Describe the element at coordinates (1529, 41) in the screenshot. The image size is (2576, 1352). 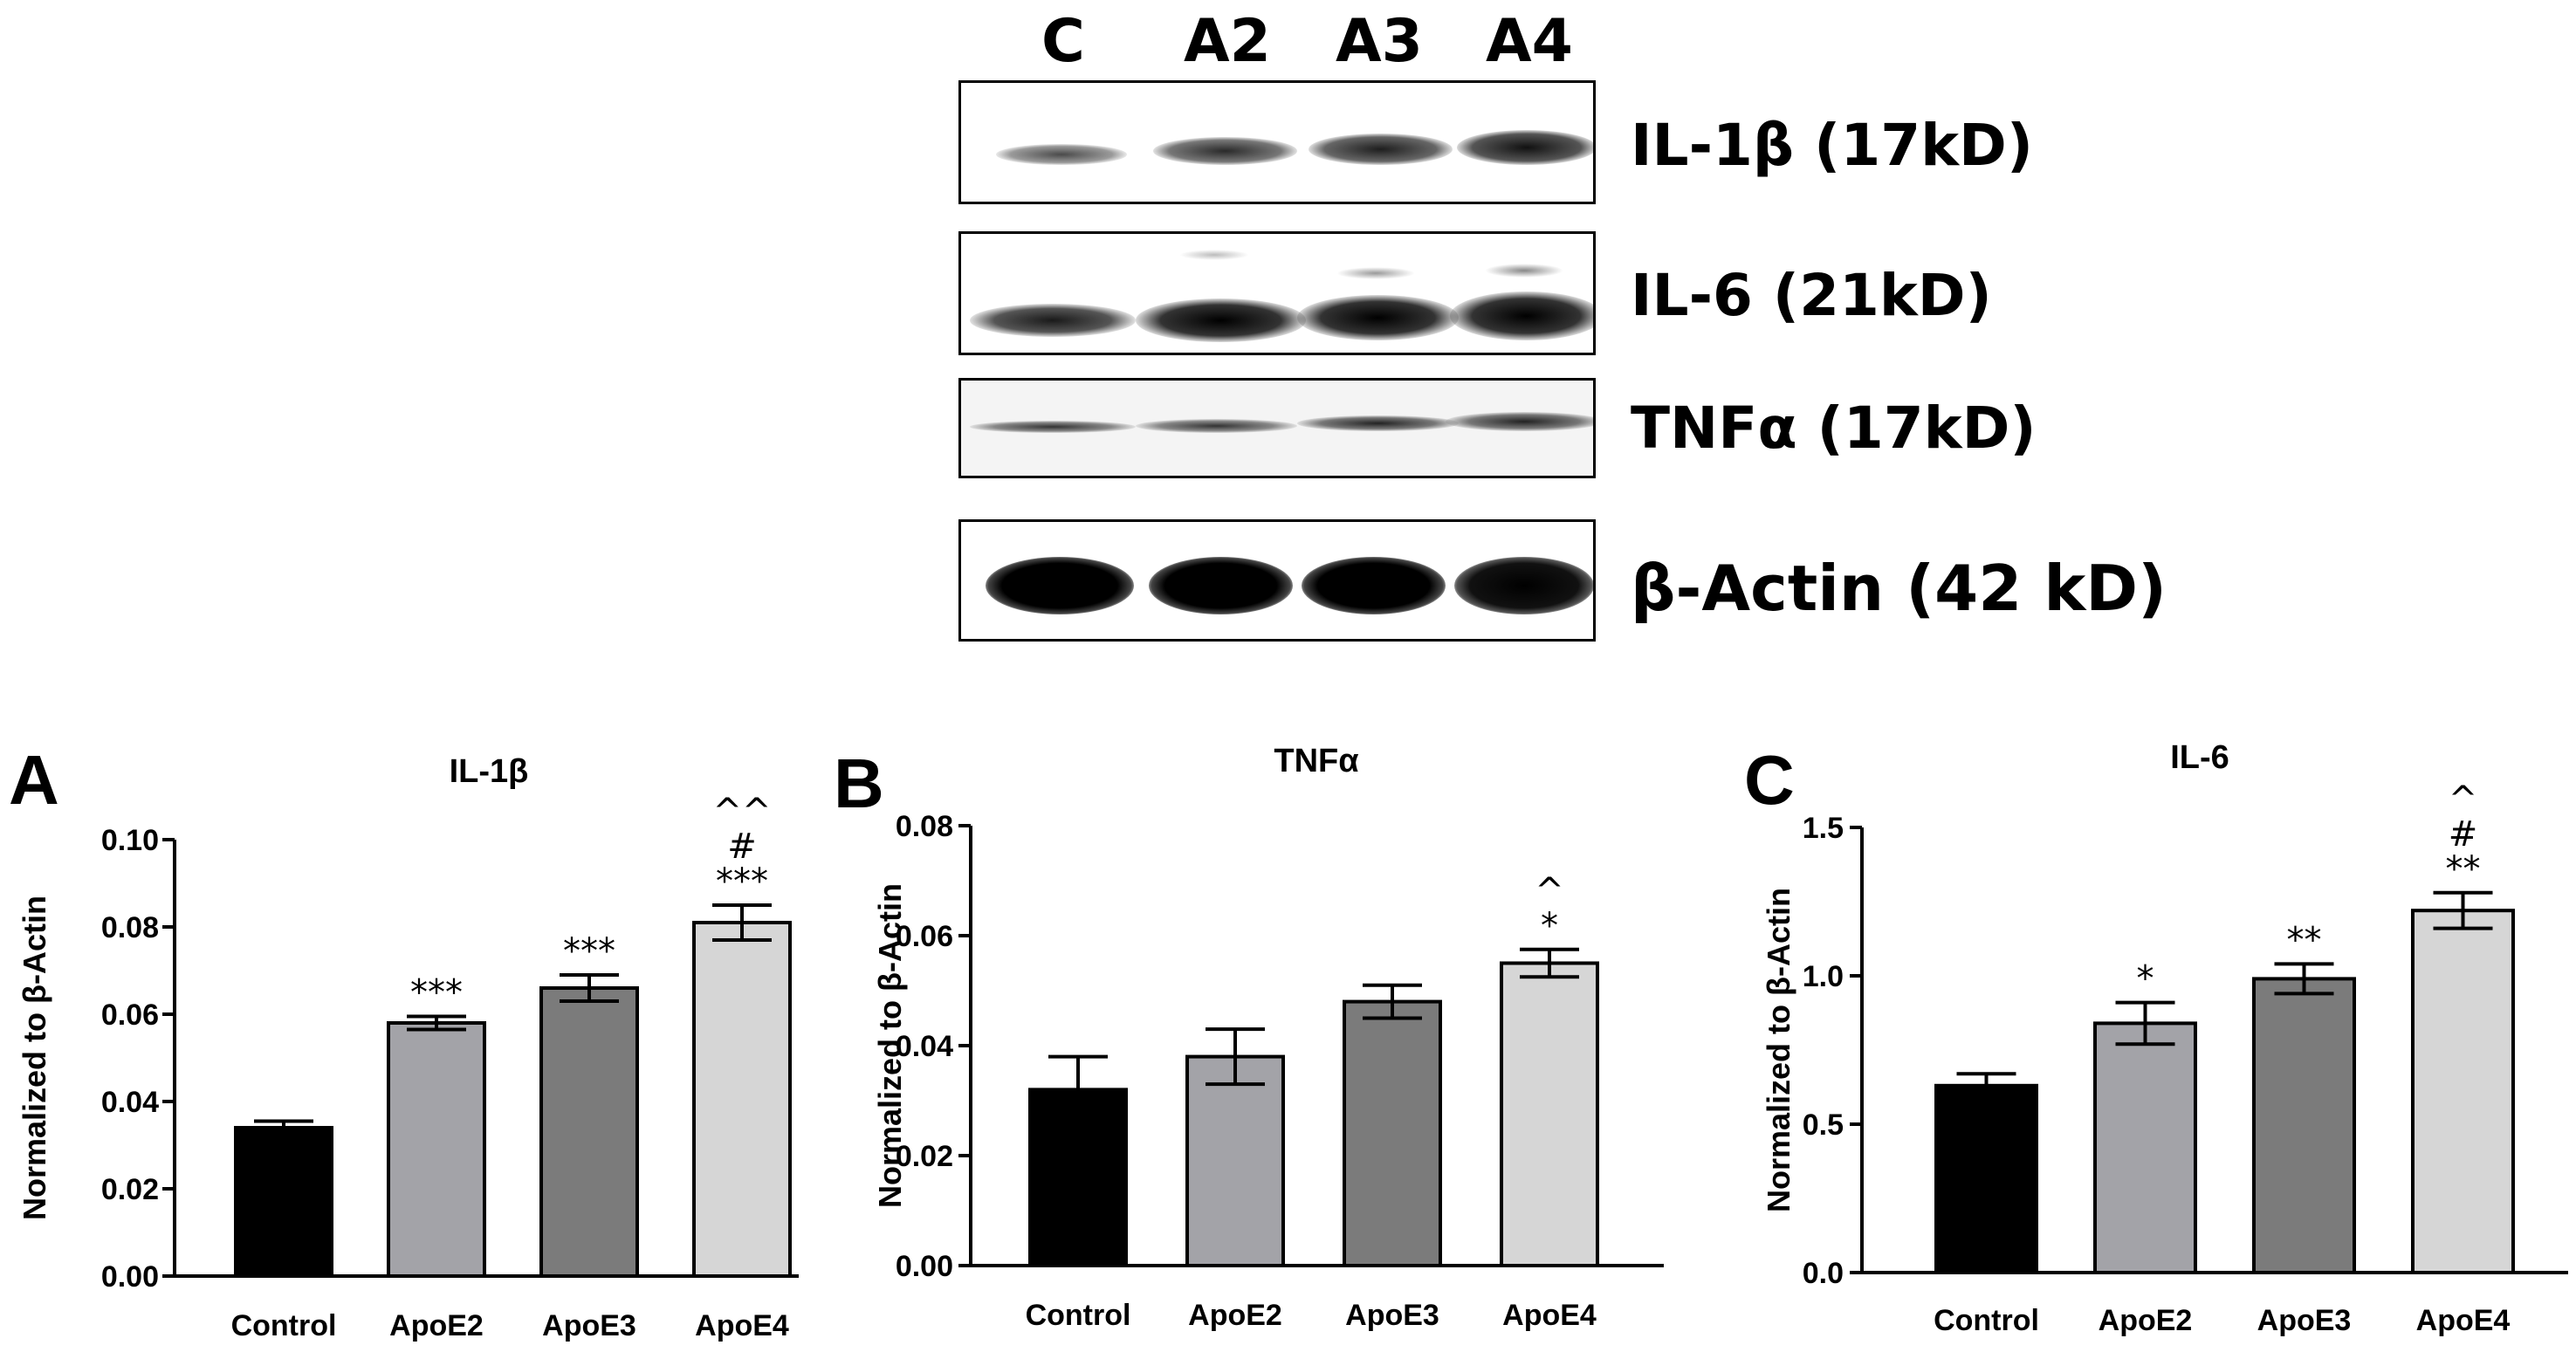
I see `lane-label-a4: A4` at that location.